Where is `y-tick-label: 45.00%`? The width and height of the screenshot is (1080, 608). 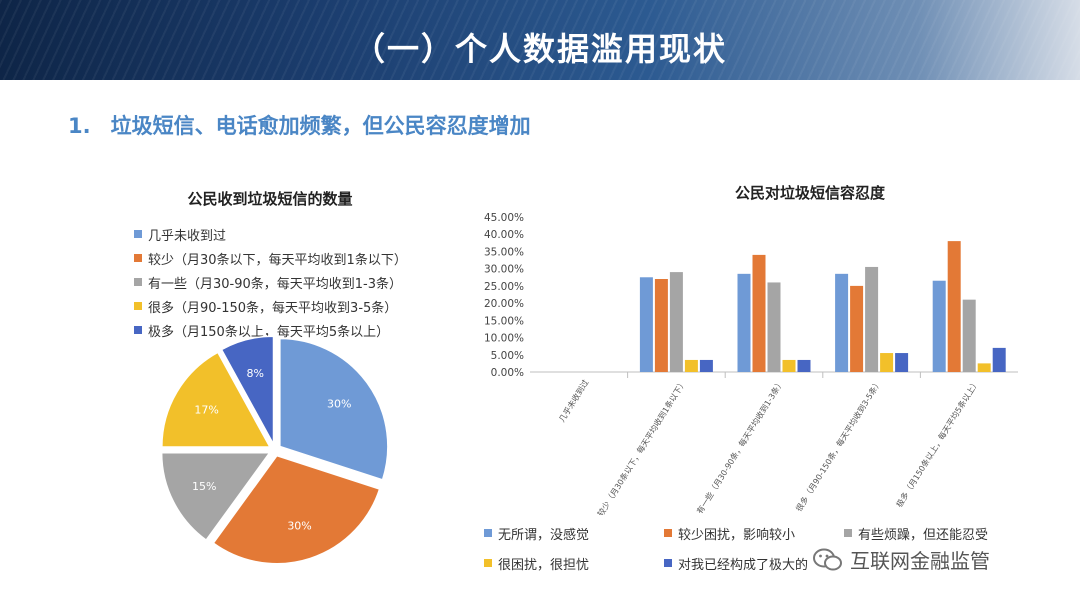 y-tick-label: 45.00% is located at coordinates (504, 218).